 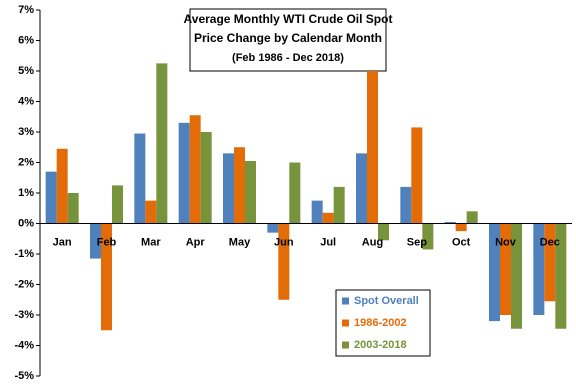 What do you see at coordinates (386, 301) in the screenshot?
I see `legend-label: Spot Overall` at bounding box center [386, 301].